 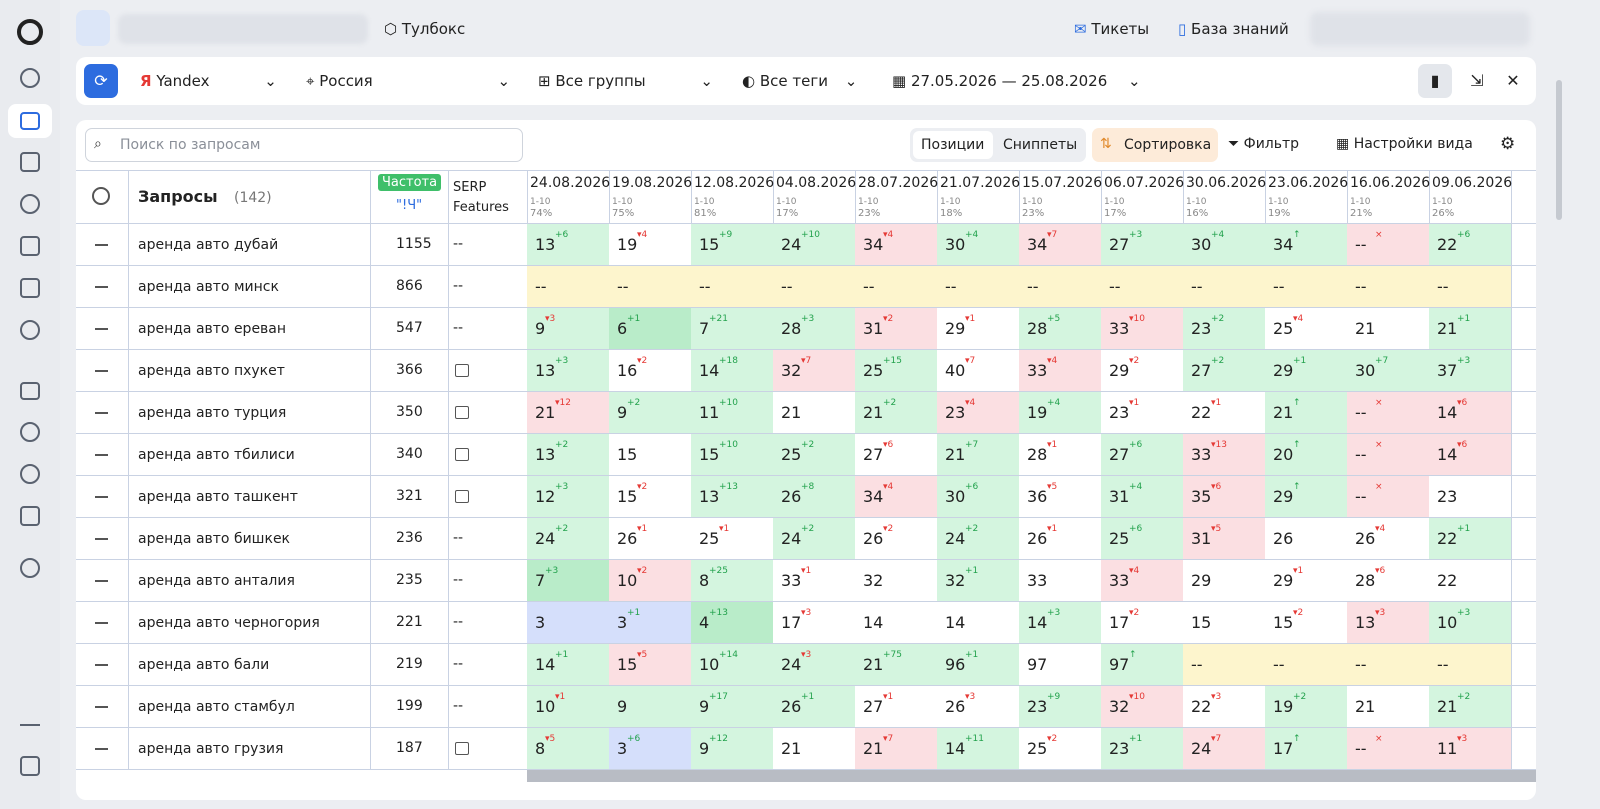 What do you see at coordinates (1308, 183) in the screenshot?
I see `date-header: 23.06.2026` at bounding box center [1308, 183].